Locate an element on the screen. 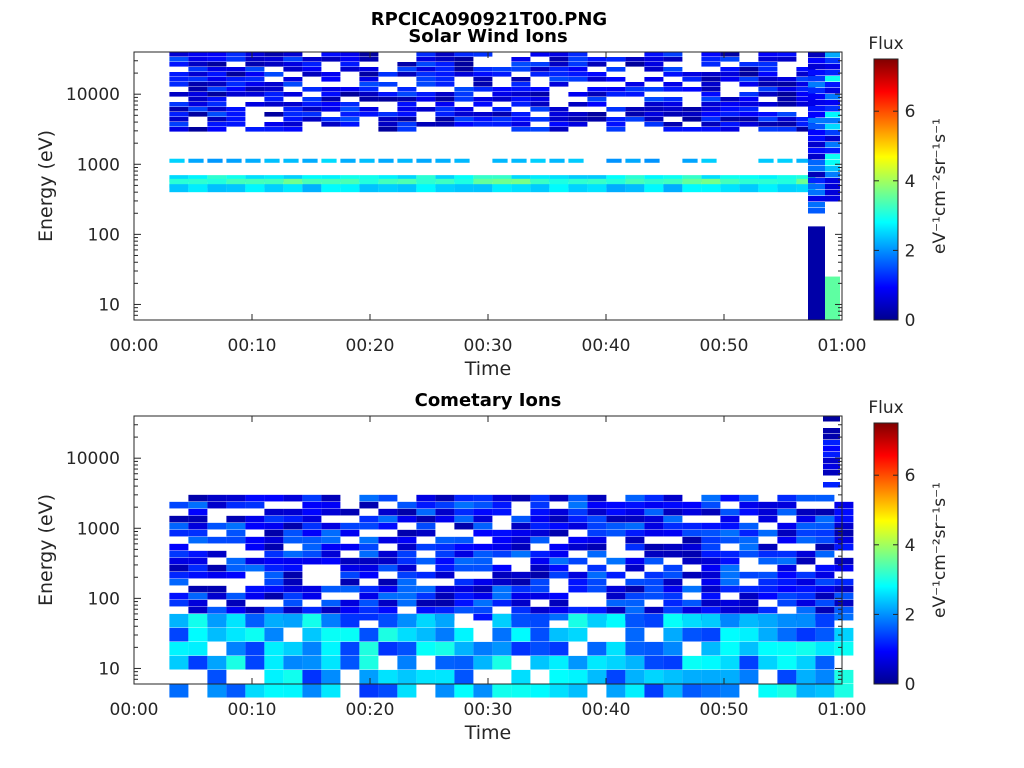 The height and width of the screenshot is (768, 1024). colorbar is located at coordinates (886, 189).